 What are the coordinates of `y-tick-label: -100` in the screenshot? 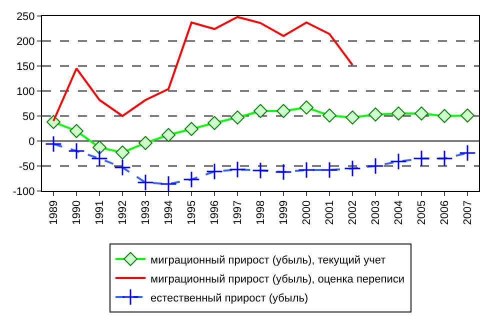 It's located at (23, 192).